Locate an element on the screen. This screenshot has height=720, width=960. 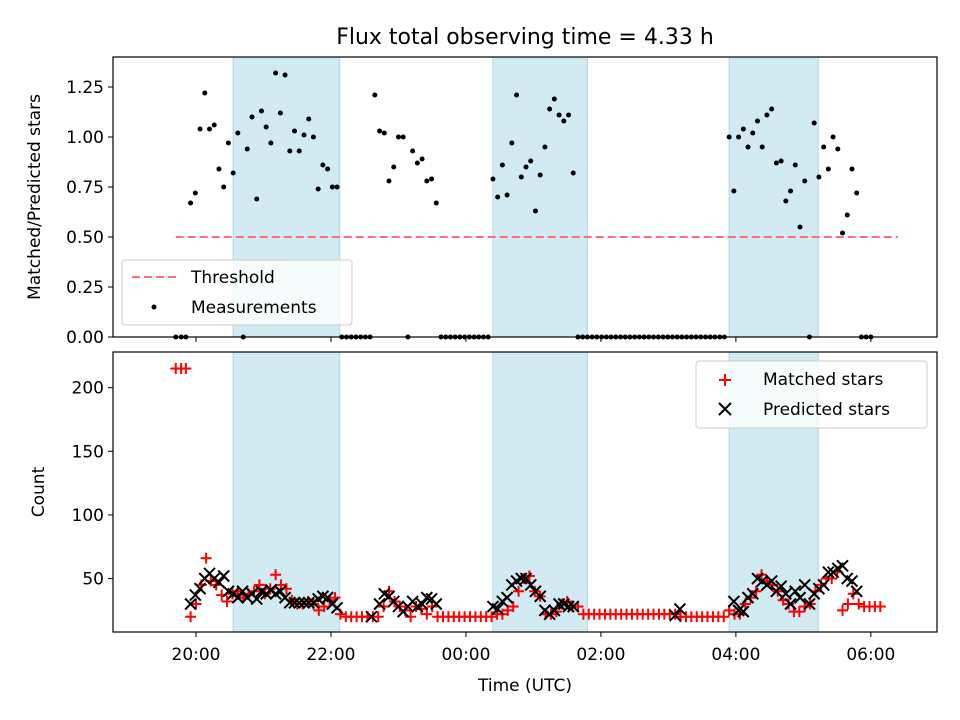
x-tick-label: 00:00 is located at coordinates (465, 655).